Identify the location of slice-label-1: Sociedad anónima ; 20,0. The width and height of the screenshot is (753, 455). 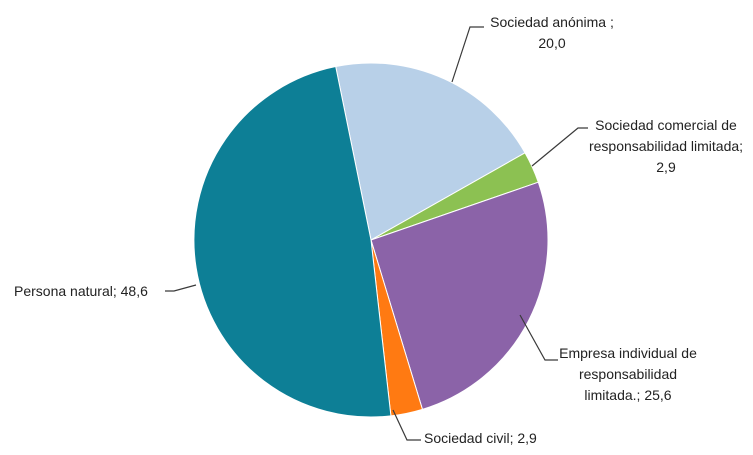
(552, 32).